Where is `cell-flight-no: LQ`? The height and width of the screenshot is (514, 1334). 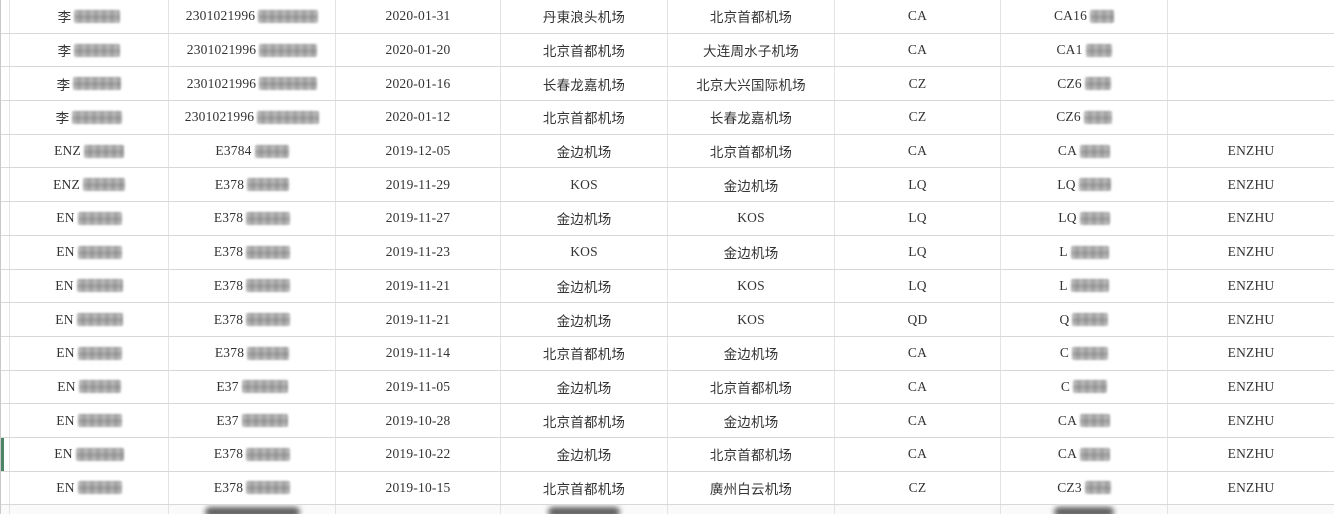 cell-flight-no: LQ is located at coordinates (1084, 218).